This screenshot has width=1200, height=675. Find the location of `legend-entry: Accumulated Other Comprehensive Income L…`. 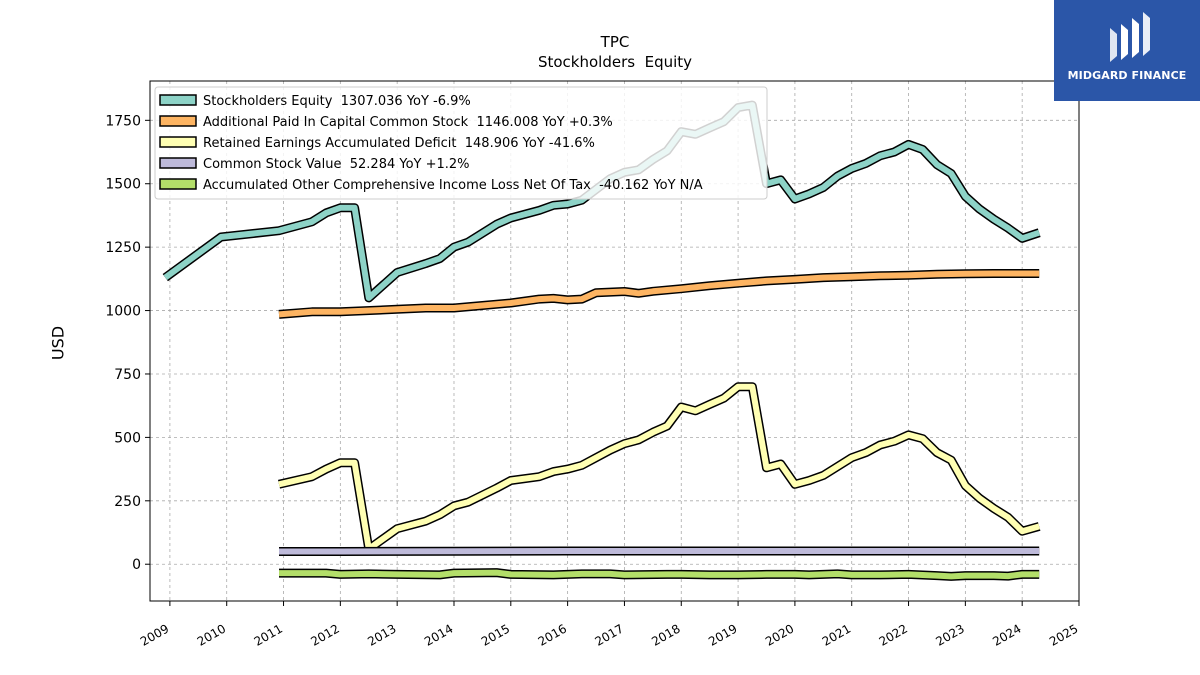

legend-entry: Accumulated Other Comprehensive Income L… is located at coordinates (453, 185).